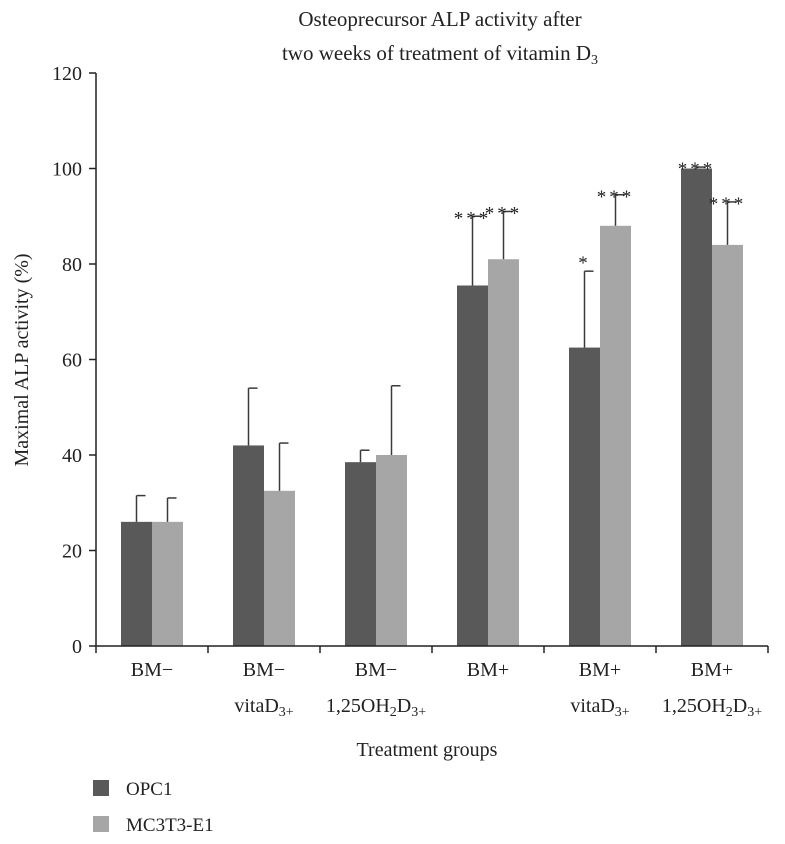 The height and width of the screenshot is (844, 785). What do you see at coordinates (77, 647) in the screenshot?
I see `y-tick-label: 0` at bounding box center [77, 647].